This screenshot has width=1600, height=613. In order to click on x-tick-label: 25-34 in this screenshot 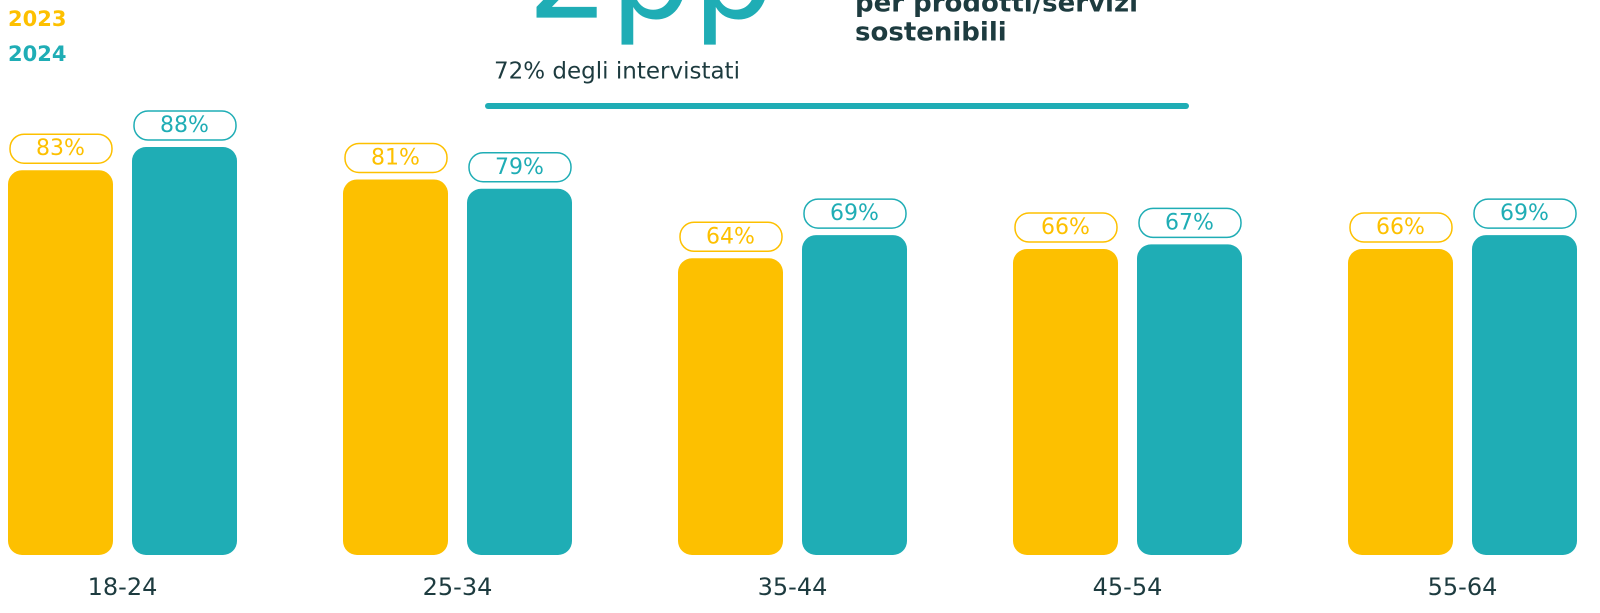, I will do `click(458, 587)`.